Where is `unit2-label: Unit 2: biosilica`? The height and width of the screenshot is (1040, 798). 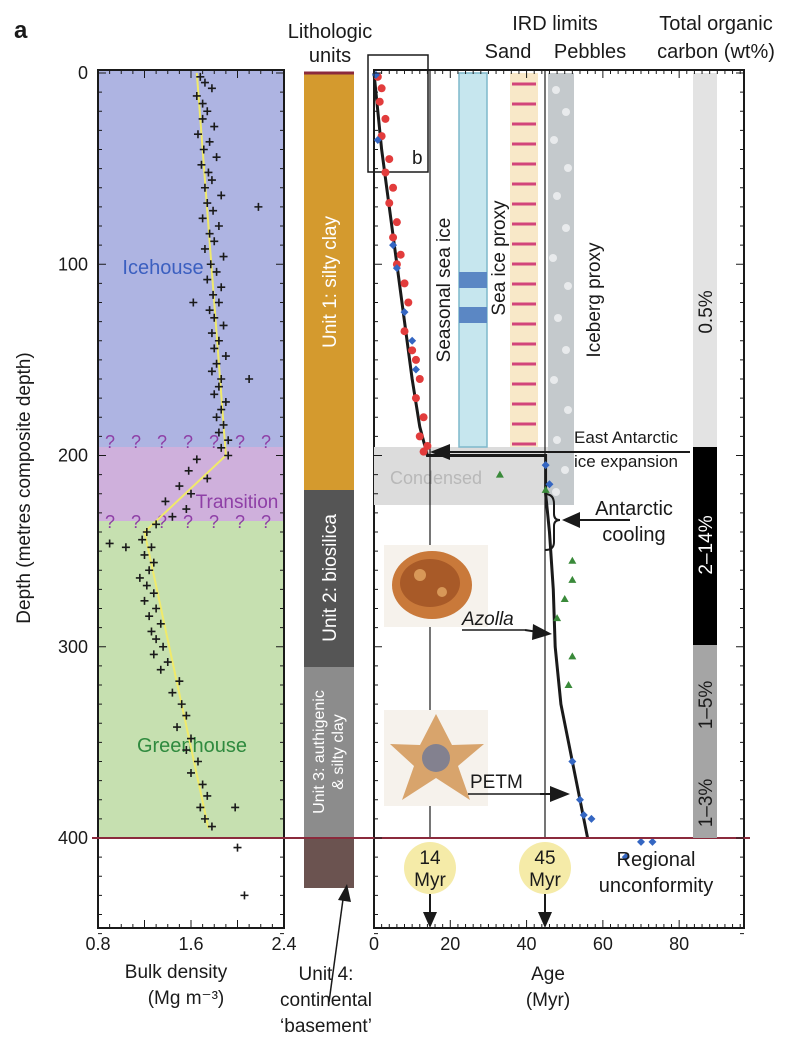
unit2-label: Unit 2: biosilica is located at coordinates (330, 578).